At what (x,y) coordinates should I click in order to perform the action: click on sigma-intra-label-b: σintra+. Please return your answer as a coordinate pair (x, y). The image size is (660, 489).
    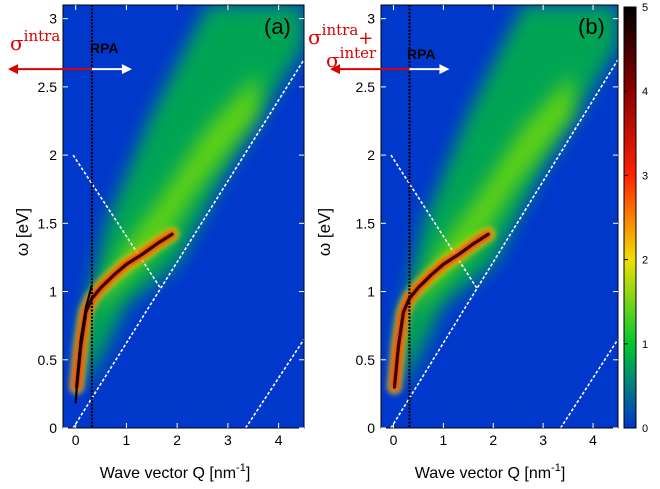
    Looking at the image, I should click on (340, 35).